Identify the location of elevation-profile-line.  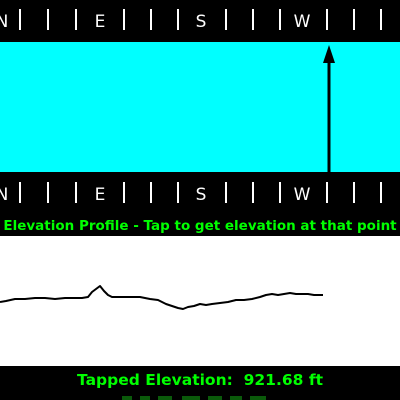
(161, 297).